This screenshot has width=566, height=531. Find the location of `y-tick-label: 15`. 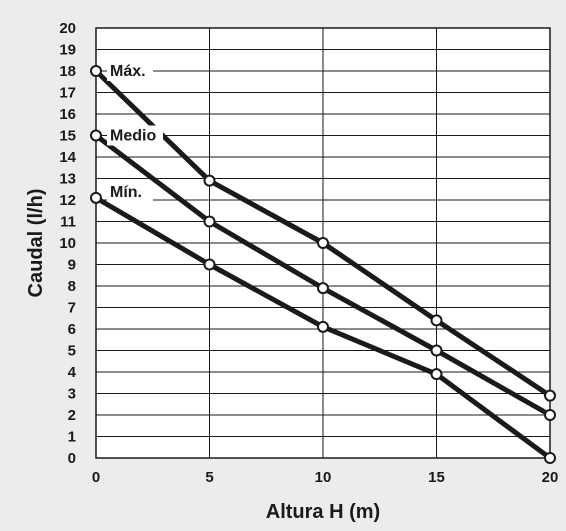

y-tick-label: 15 is located at coordinates (67, 136).